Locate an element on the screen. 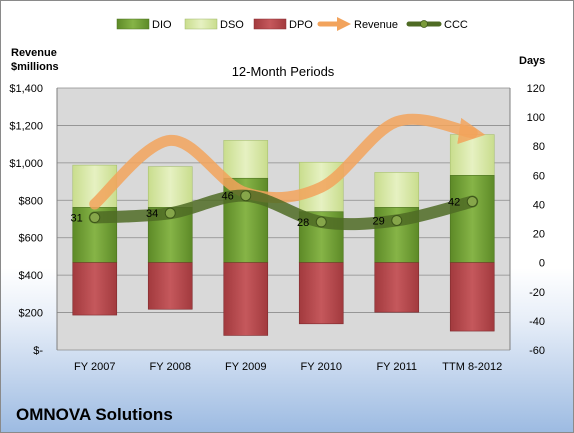  company-name: OMNOVA Solutions is located at coordinates (94, 414).